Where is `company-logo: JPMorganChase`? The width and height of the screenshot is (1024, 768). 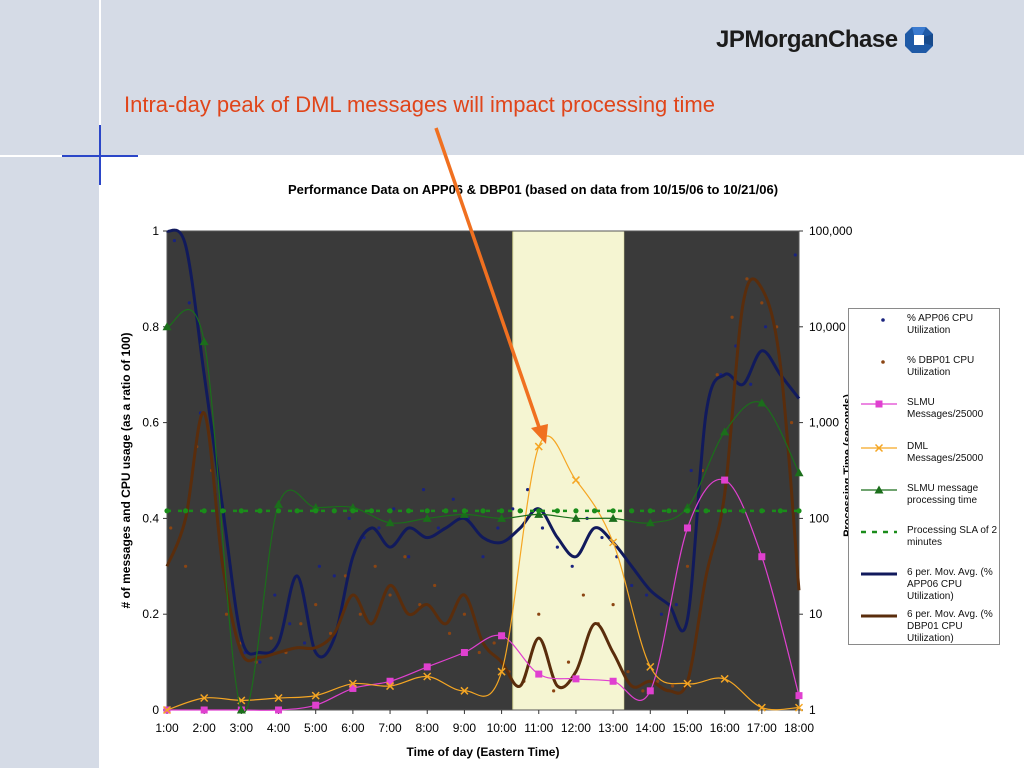
company-logo: JPMorganChase is located at coordinates (825, 40).